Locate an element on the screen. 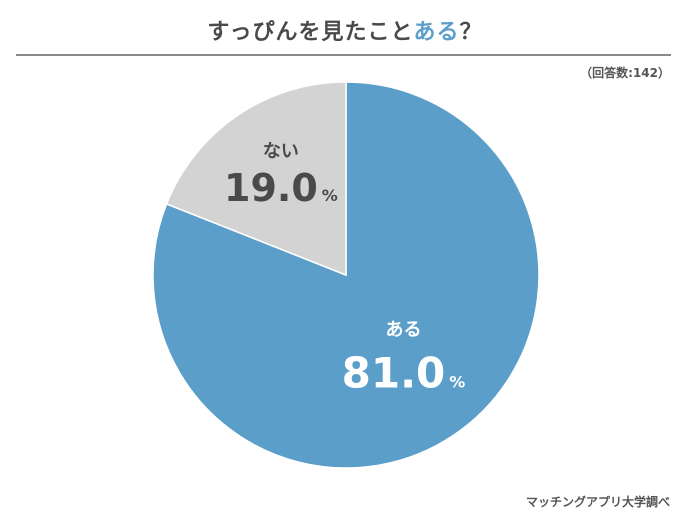  title-end: ？ is located at coordinates (471, 32).